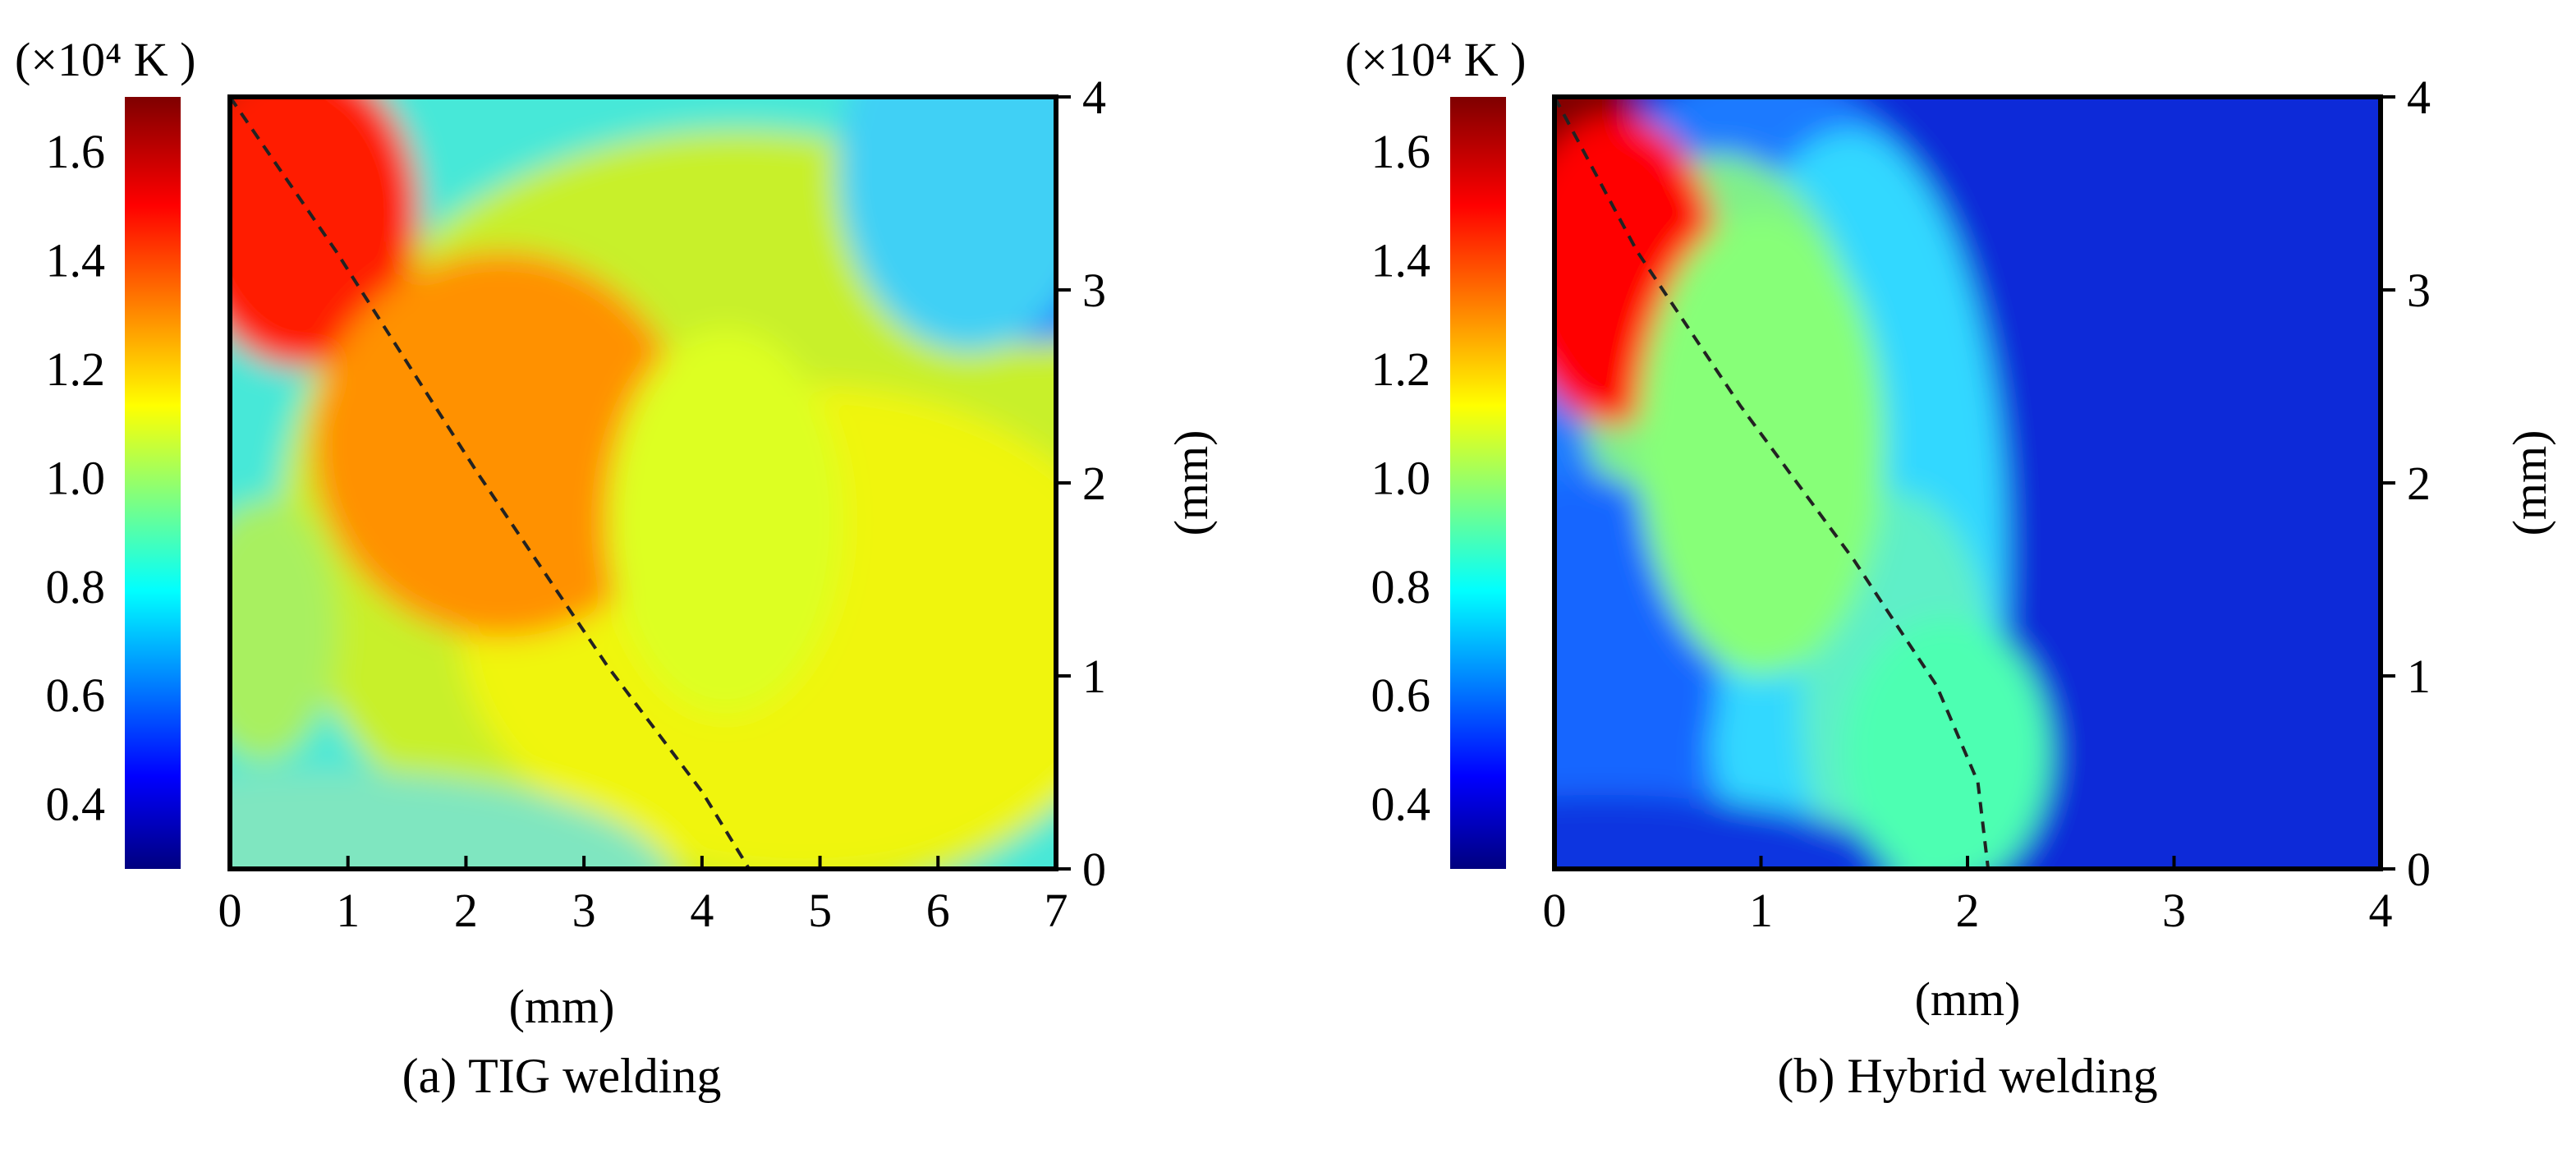 Image resolution: width=2576 pixels, height=1158 pixels. Describe the element at coordinates (105, 59) in the screenshot. I see `colorbar-a-unit: (×10⁴ K )` at that location.